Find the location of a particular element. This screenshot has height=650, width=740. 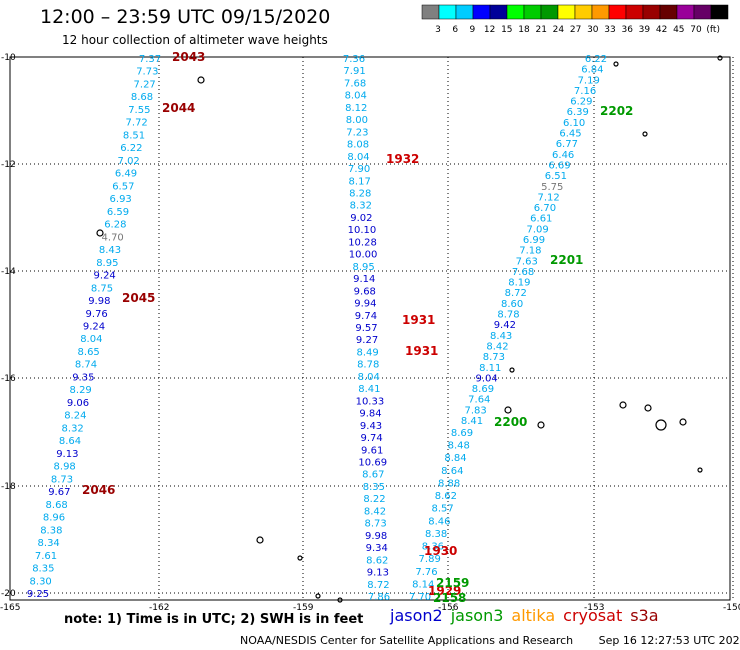

lon-label: -153 is located at coordinates (594, 608).